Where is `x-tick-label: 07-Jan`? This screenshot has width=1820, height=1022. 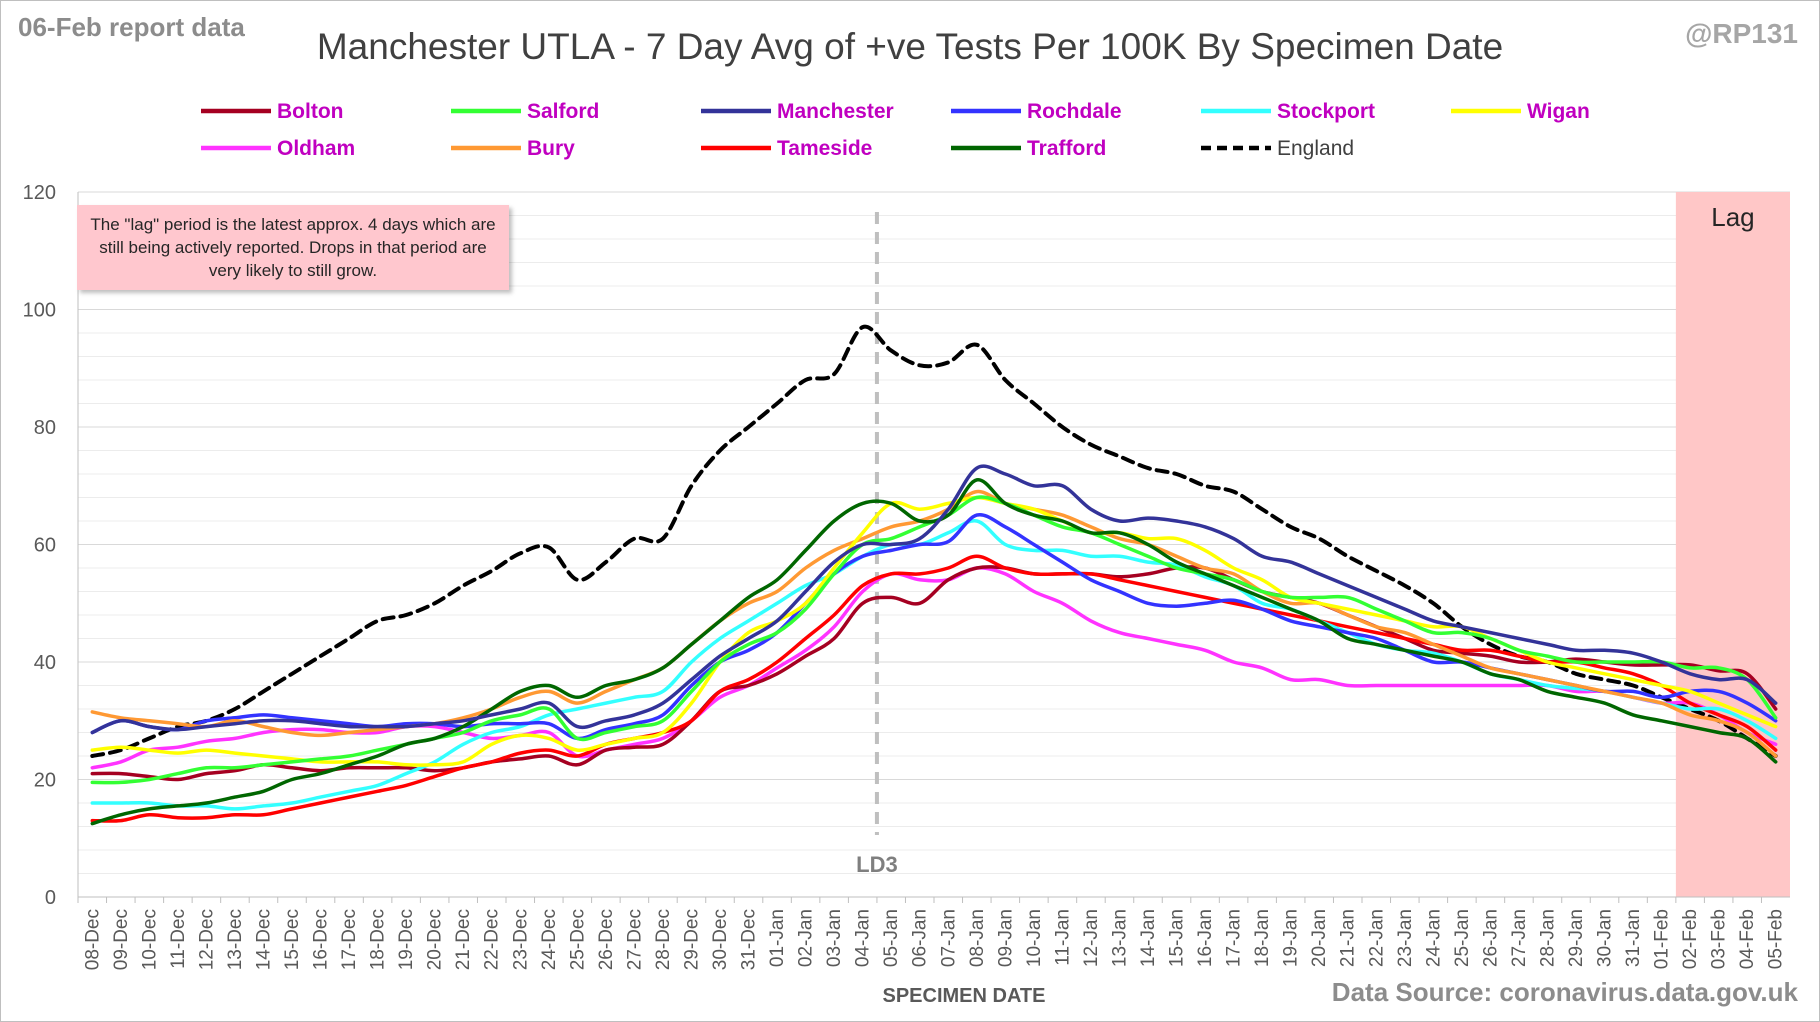
x-tick-label: 07-Jan is located at coordinates (948, 938).